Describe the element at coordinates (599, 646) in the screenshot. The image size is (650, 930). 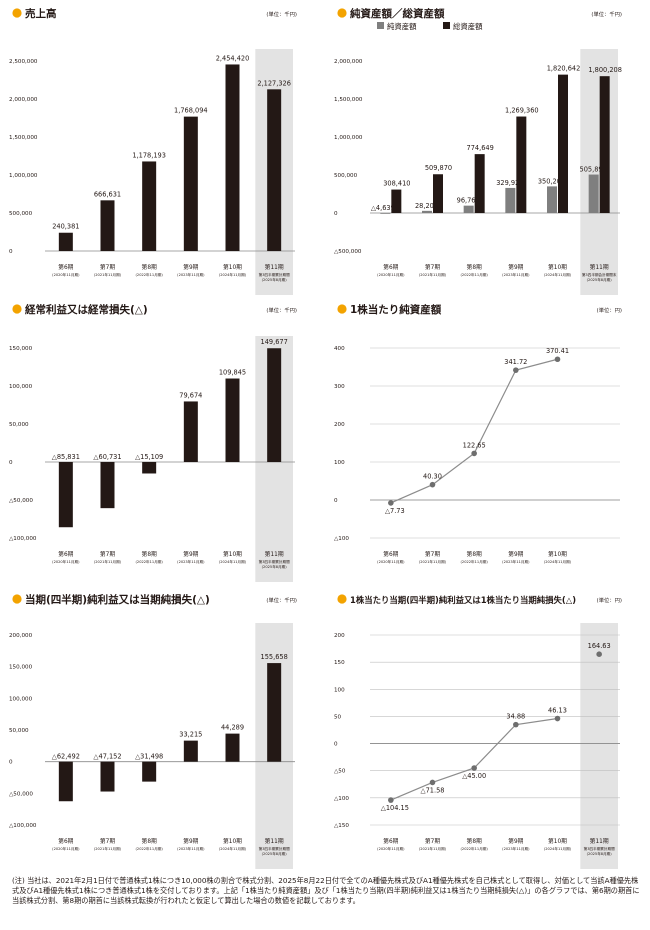
I see `data-label: 164.63` at that location.